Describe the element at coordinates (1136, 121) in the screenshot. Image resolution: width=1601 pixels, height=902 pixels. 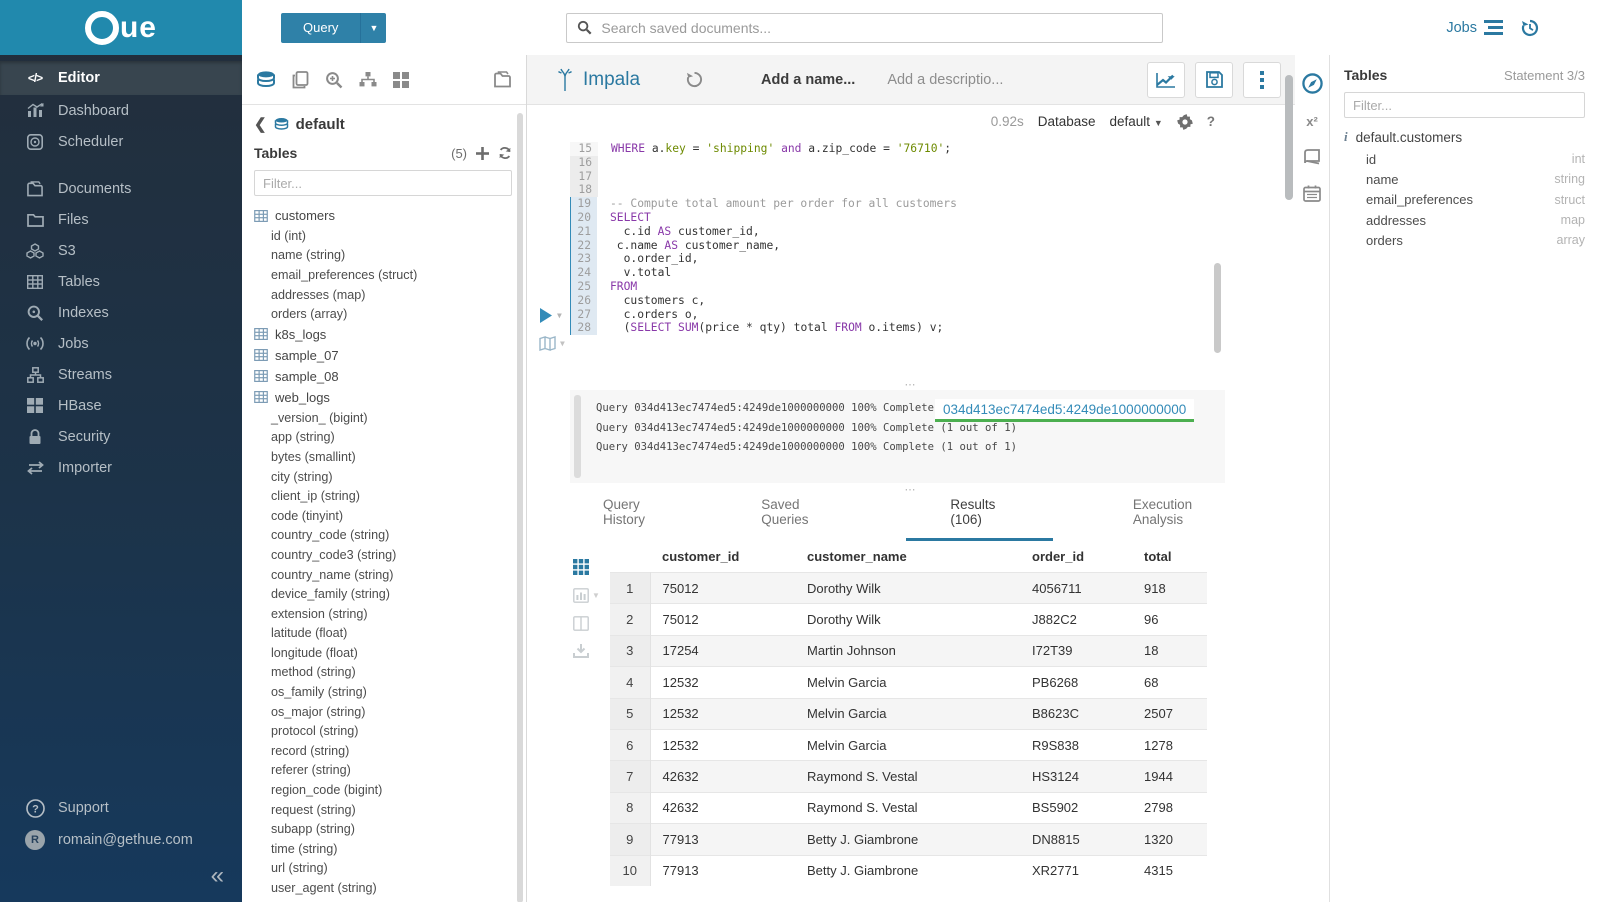
I see `database-selector: default ▼` at that location.